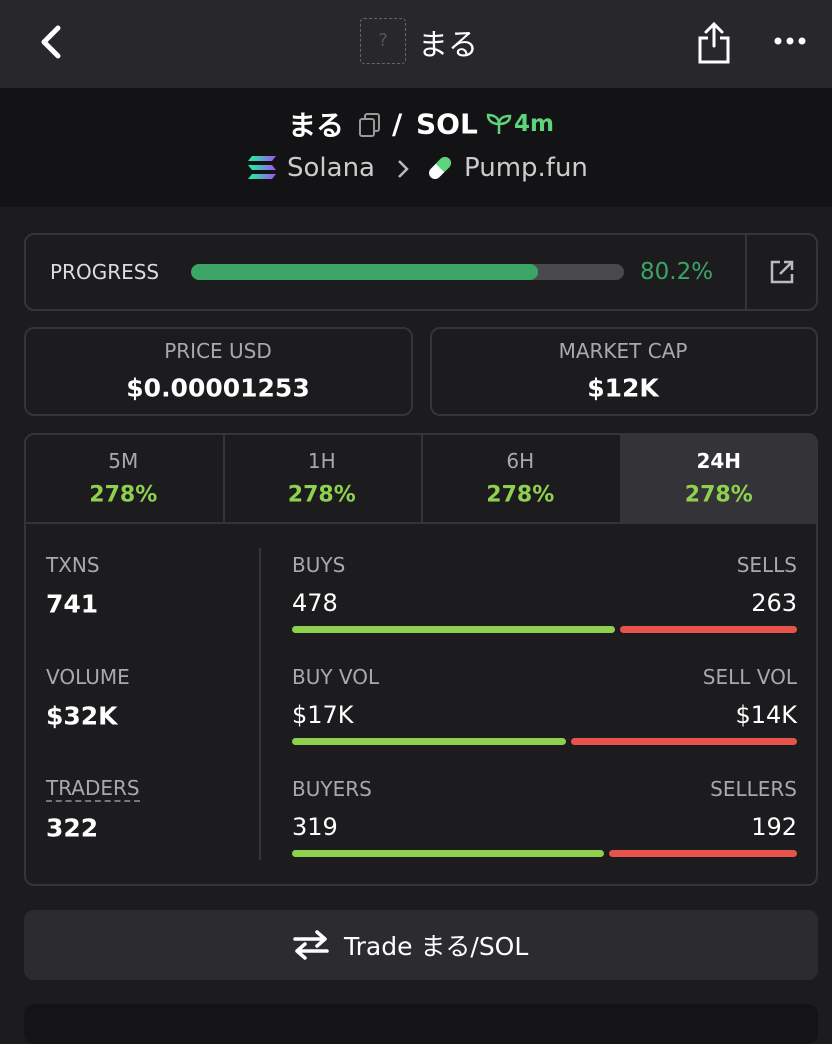 Image resolution: width=832 pixels, height=1044 pixels. I want to click on stat-value: 322, so click(72, 828).